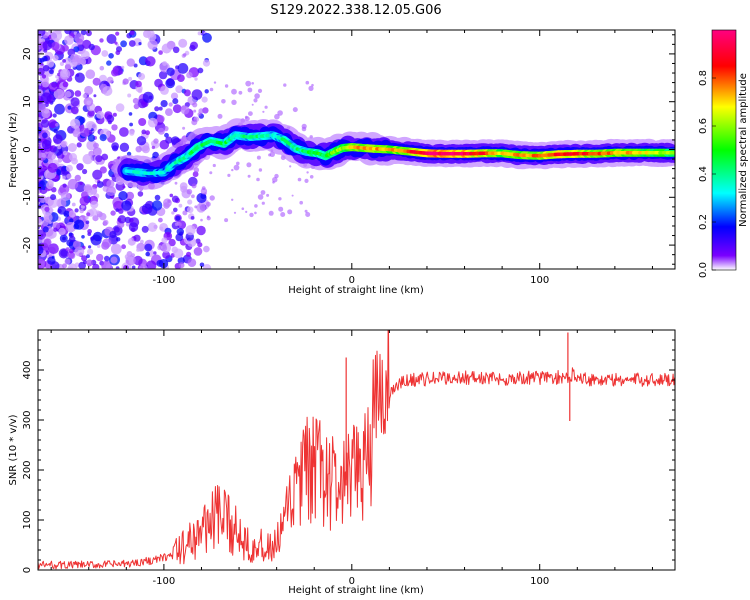 The height and width of the screenshot is (600, 750). Describe the element at coordinates (27, 101) in the screenshot. I see `y-tick-label: 10` at that location.